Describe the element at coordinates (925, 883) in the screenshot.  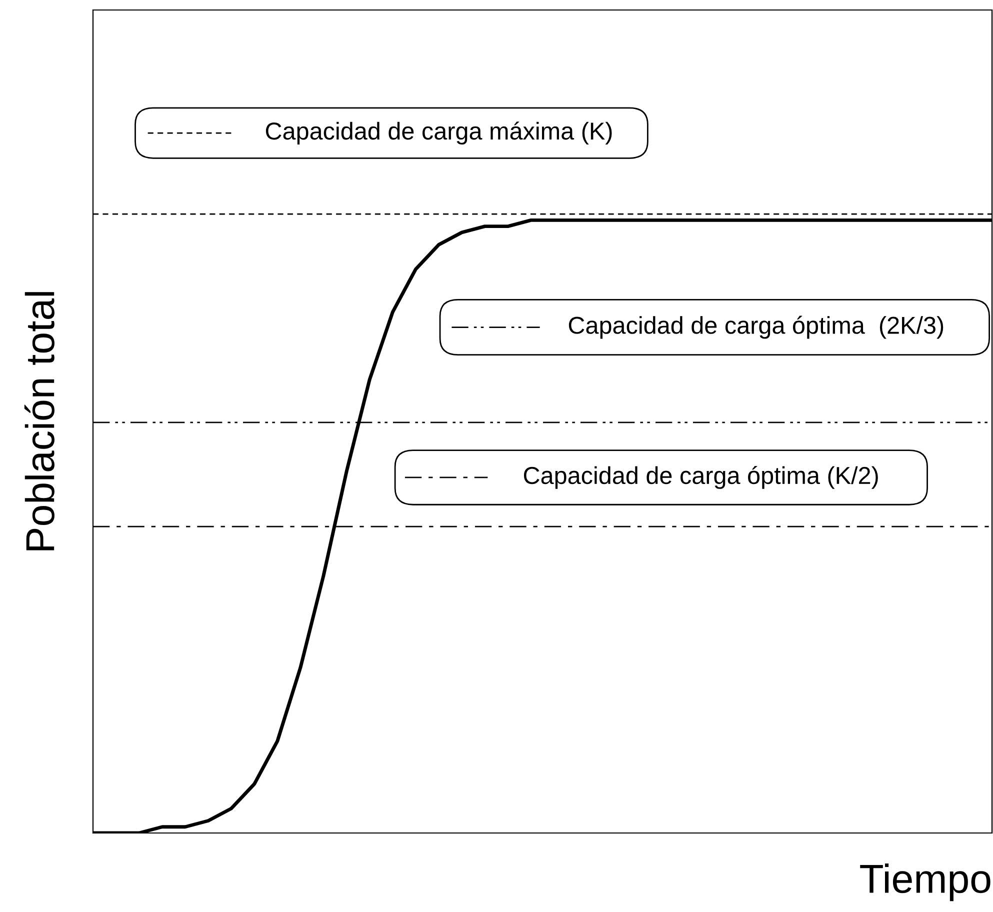
I see `x-axis-title: Tiempo` at that location.